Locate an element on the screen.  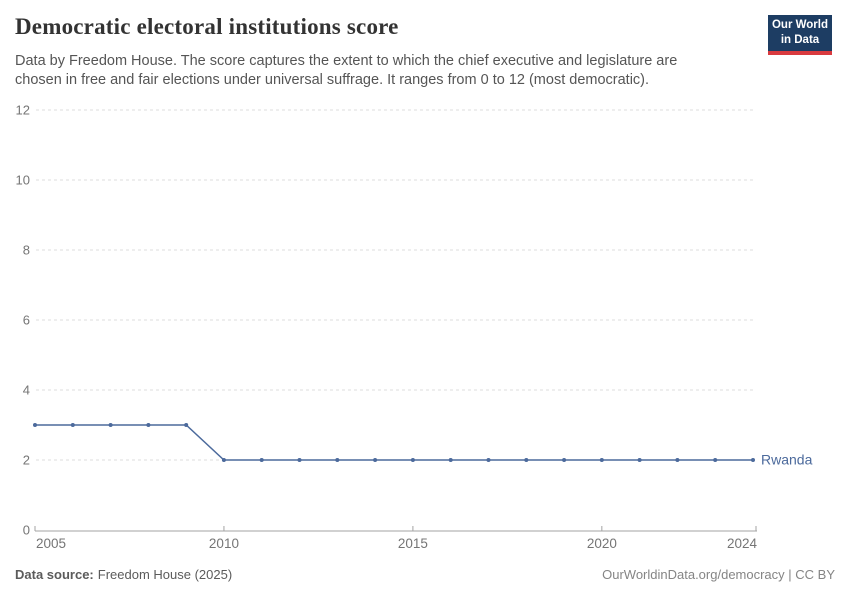
y-tick-label-6: 6 is located at coordinates (26, 320).